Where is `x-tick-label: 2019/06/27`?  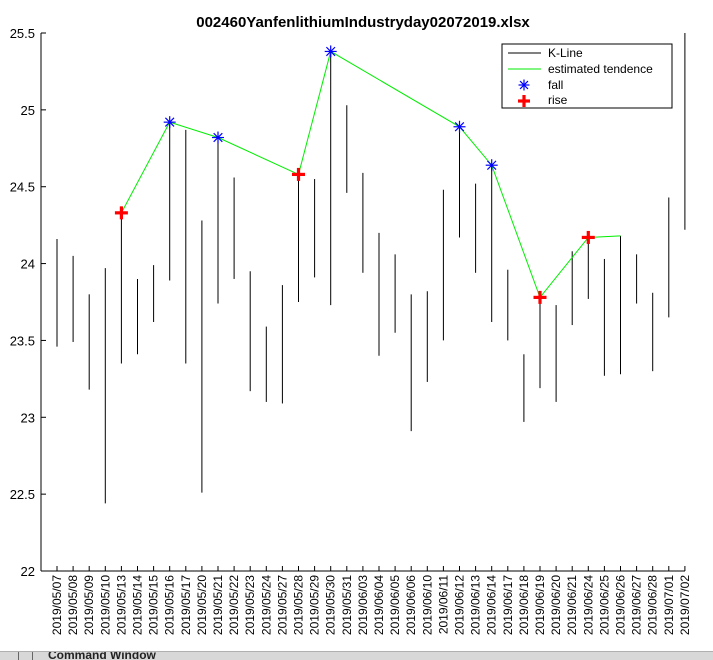
x-tick-label: 2019/06/27 is located at coordinates (637, 605).